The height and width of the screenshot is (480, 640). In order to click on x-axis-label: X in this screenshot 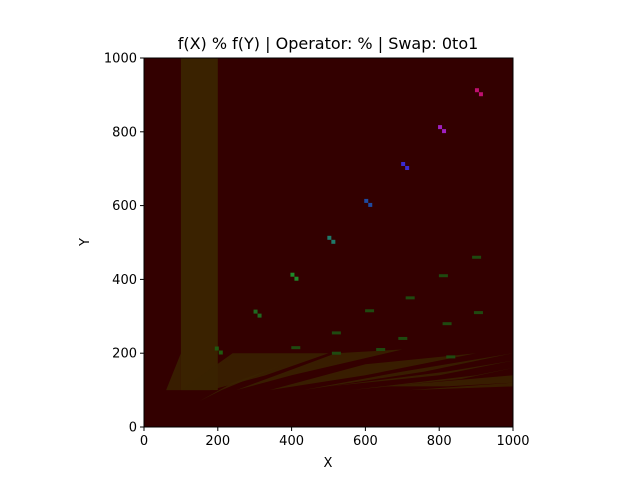, I will do `click(328, 463)`.